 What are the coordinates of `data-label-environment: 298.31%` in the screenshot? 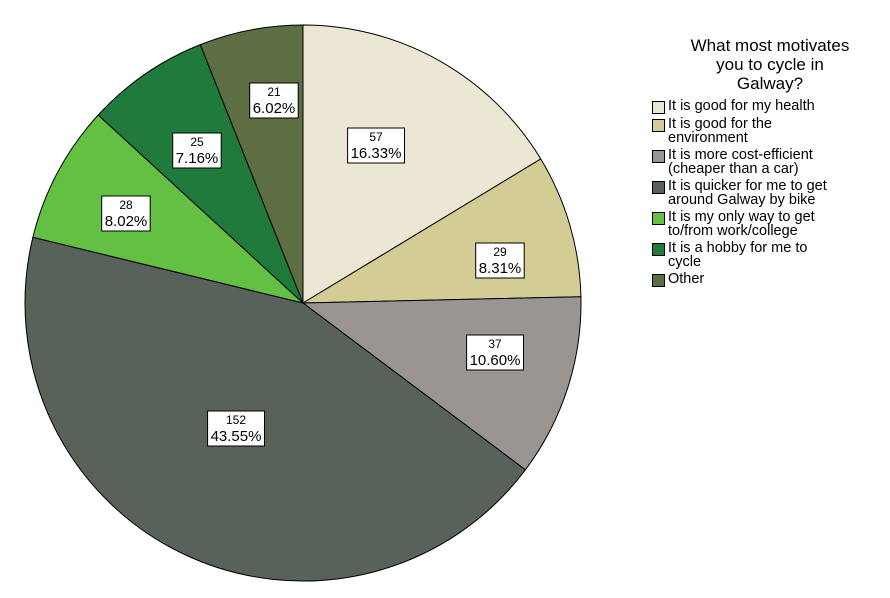 It's located at (500, 260).